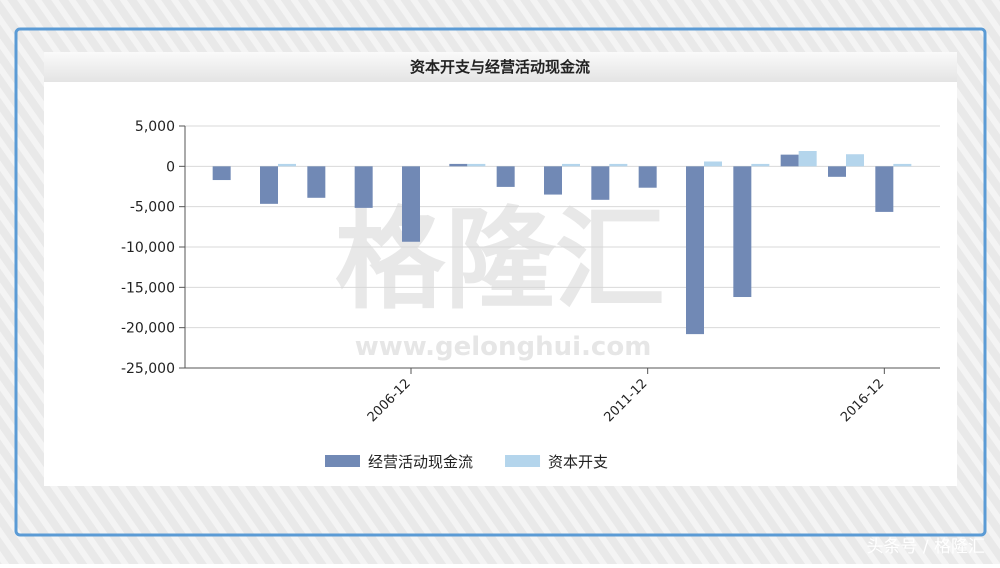 Image resolution: width=1000 pixels, height=568 pixels. Describe the element at coordinates (500, 260) in the screenshot. I see `watermark-logo: 格隆汇` at that location.